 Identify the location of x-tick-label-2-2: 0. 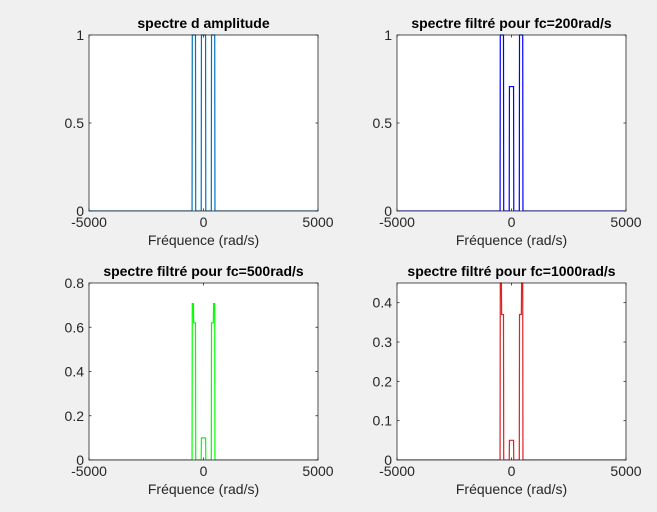
(512, 222).